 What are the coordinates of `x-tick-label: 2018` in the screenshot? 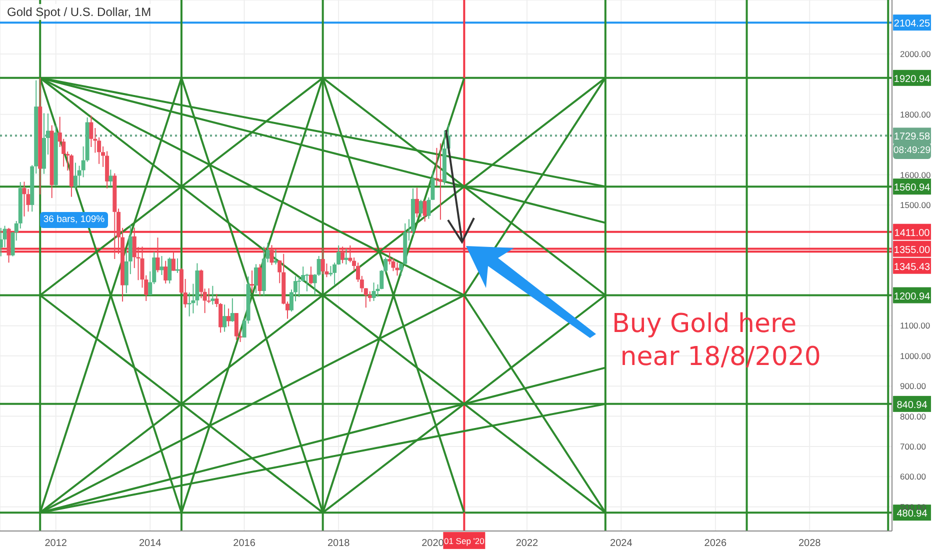 It's located at (338, 544).